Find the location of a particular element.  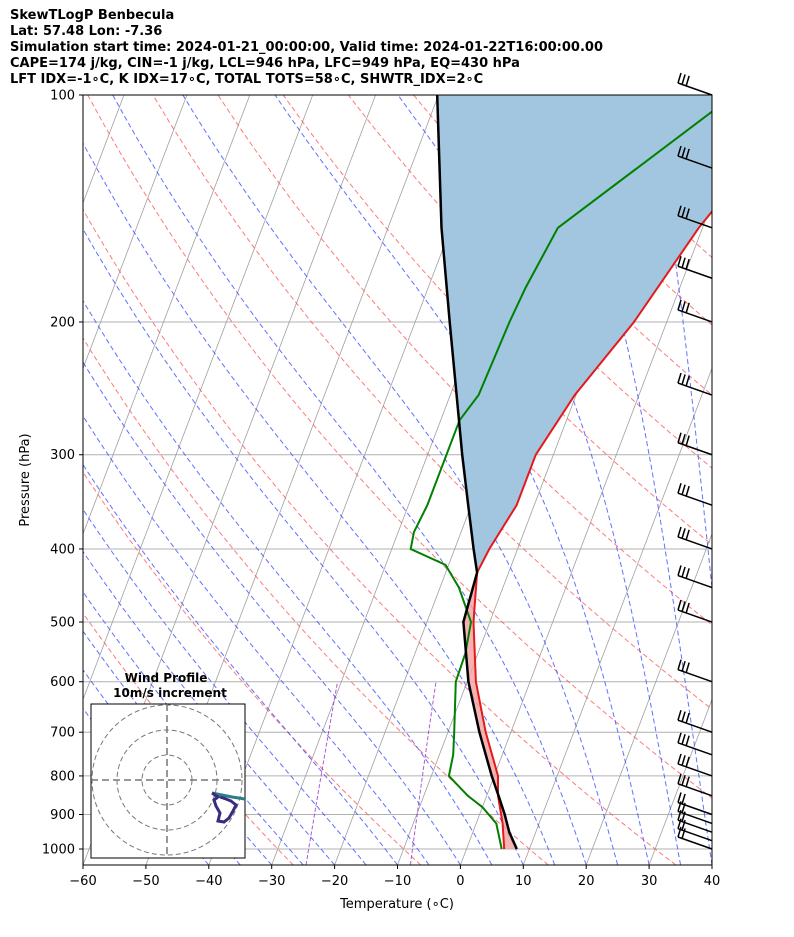

x-axis-label: Temperature (∘C) is located at coordinates (396, 904).